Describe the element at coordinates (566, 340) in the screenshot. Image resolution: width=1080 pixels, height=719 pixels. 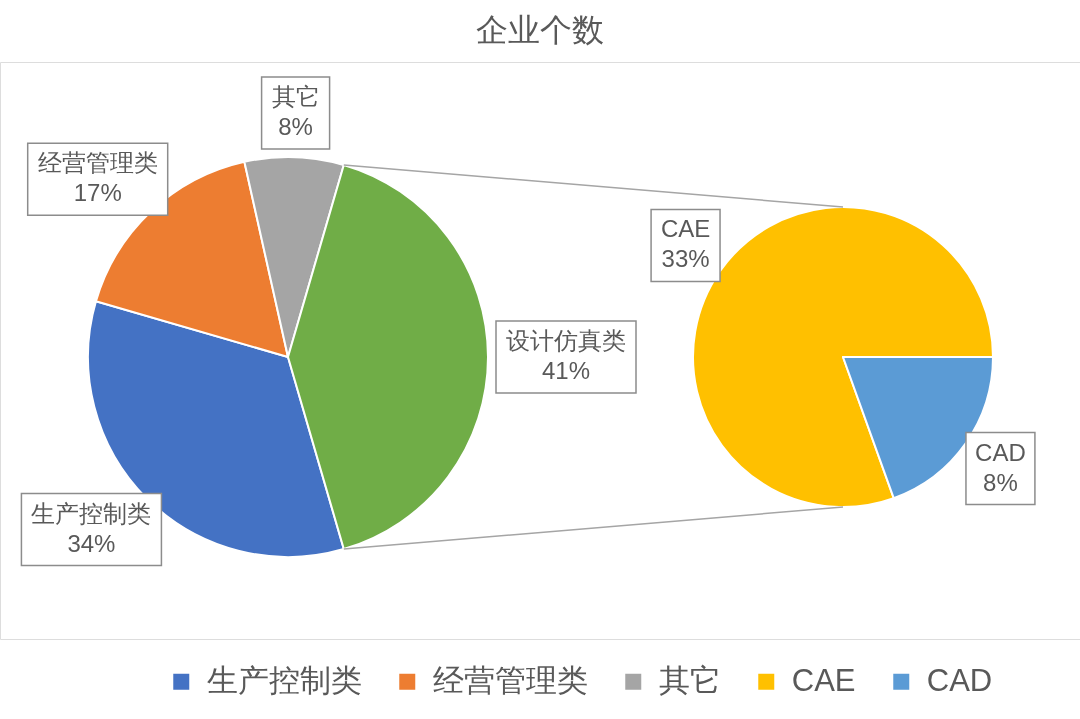
I see `slice-label: 设计仿真类` at that location.